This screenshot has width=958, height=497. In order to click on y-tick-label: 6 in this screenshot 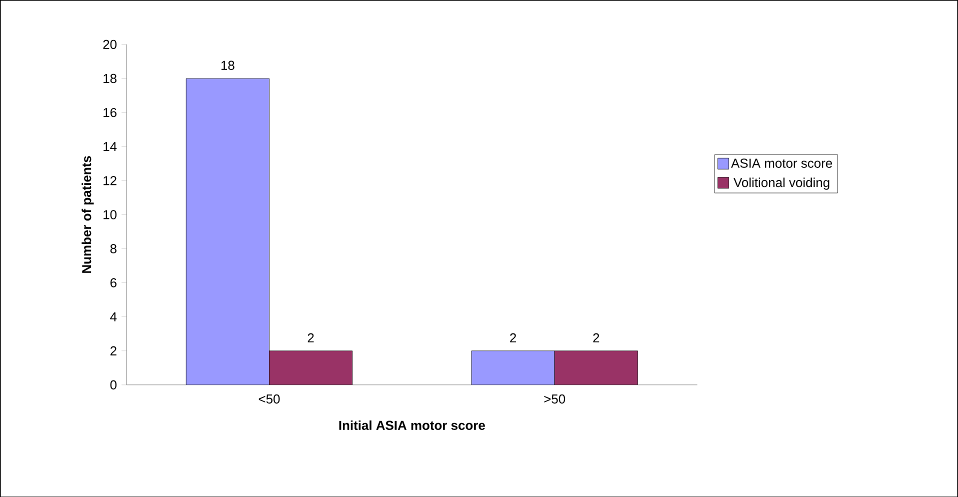, I will do `click(113, 283)`.